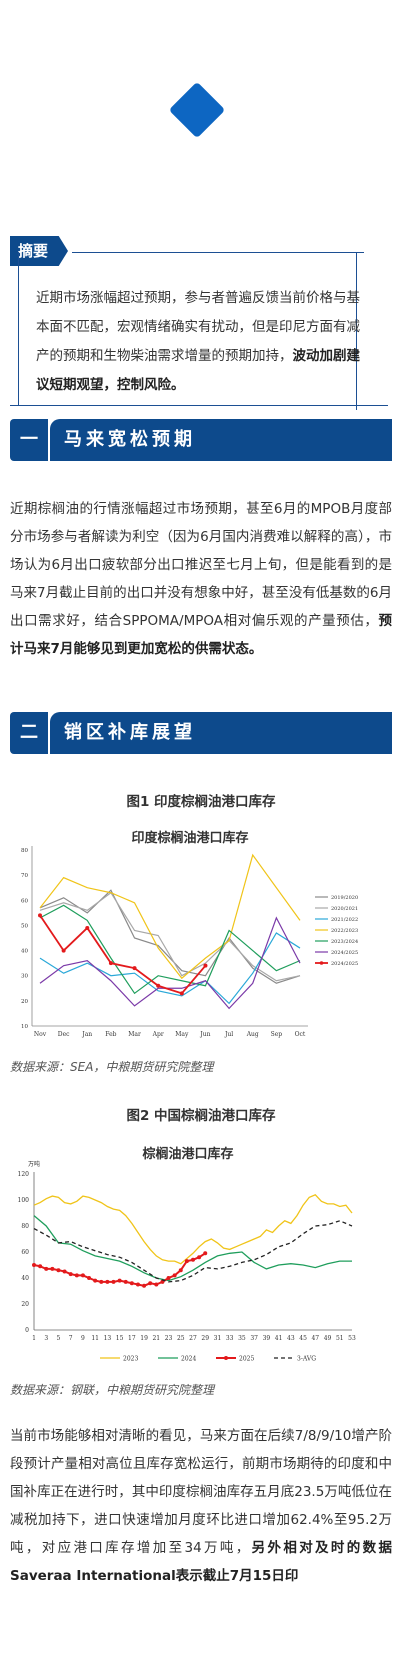 The height and width of the screenshot is (1680, 402). What do you see at coordinates (110, 1034) in the screenshot?
I see `x-tick-label: Feb` at bounding box center [110, 1034].